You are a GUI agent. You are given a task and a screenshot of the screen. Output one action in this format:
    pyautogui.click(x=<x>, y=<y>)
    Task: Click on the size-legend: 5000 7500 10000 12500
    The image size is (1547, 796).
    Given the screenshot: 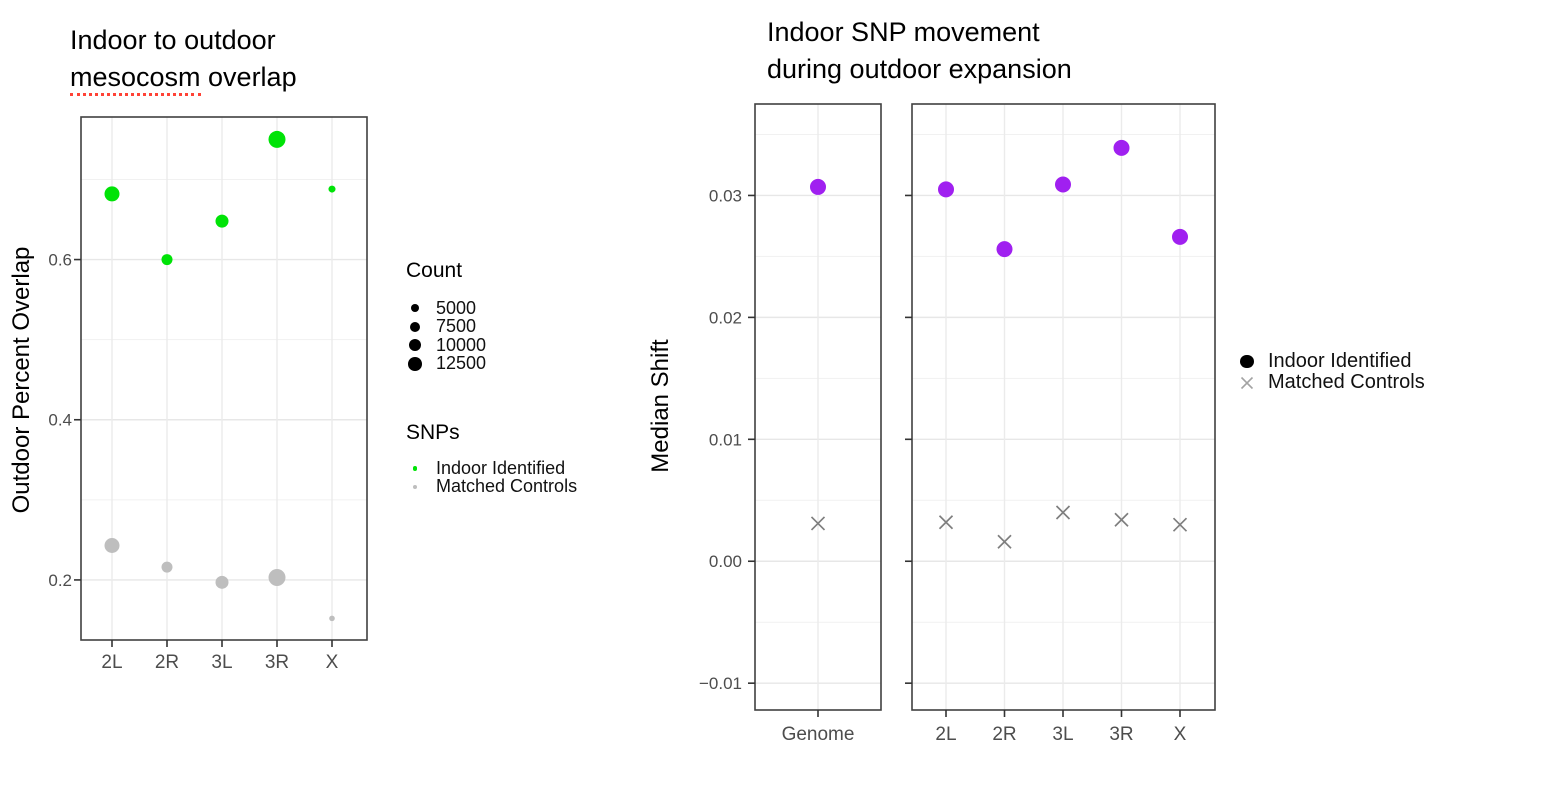 What is the action you would take?
    pyautogui.click(x=444, y=335)
    